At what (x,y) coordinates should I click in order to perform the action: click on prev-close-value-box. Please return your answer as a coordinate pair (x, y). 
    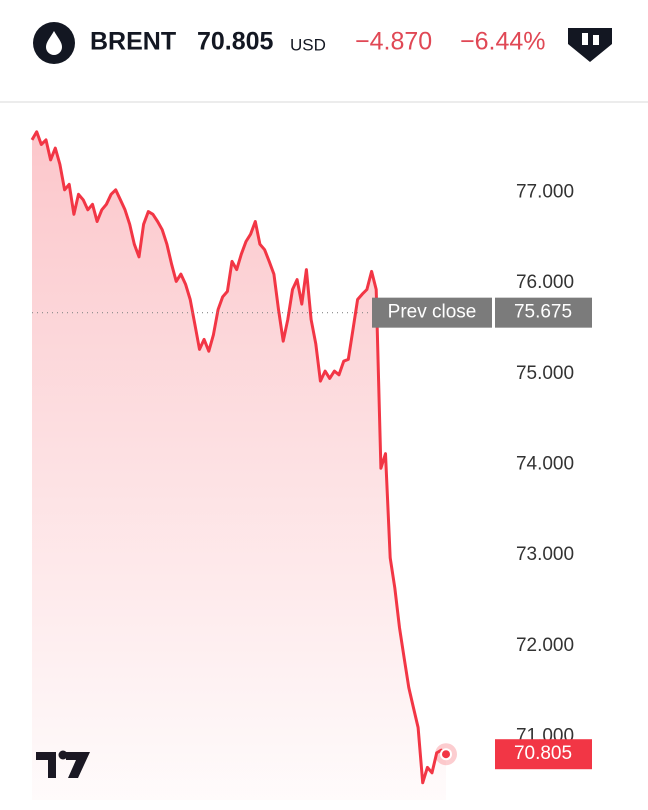
    Looking at the image, I should click on (543, 312).